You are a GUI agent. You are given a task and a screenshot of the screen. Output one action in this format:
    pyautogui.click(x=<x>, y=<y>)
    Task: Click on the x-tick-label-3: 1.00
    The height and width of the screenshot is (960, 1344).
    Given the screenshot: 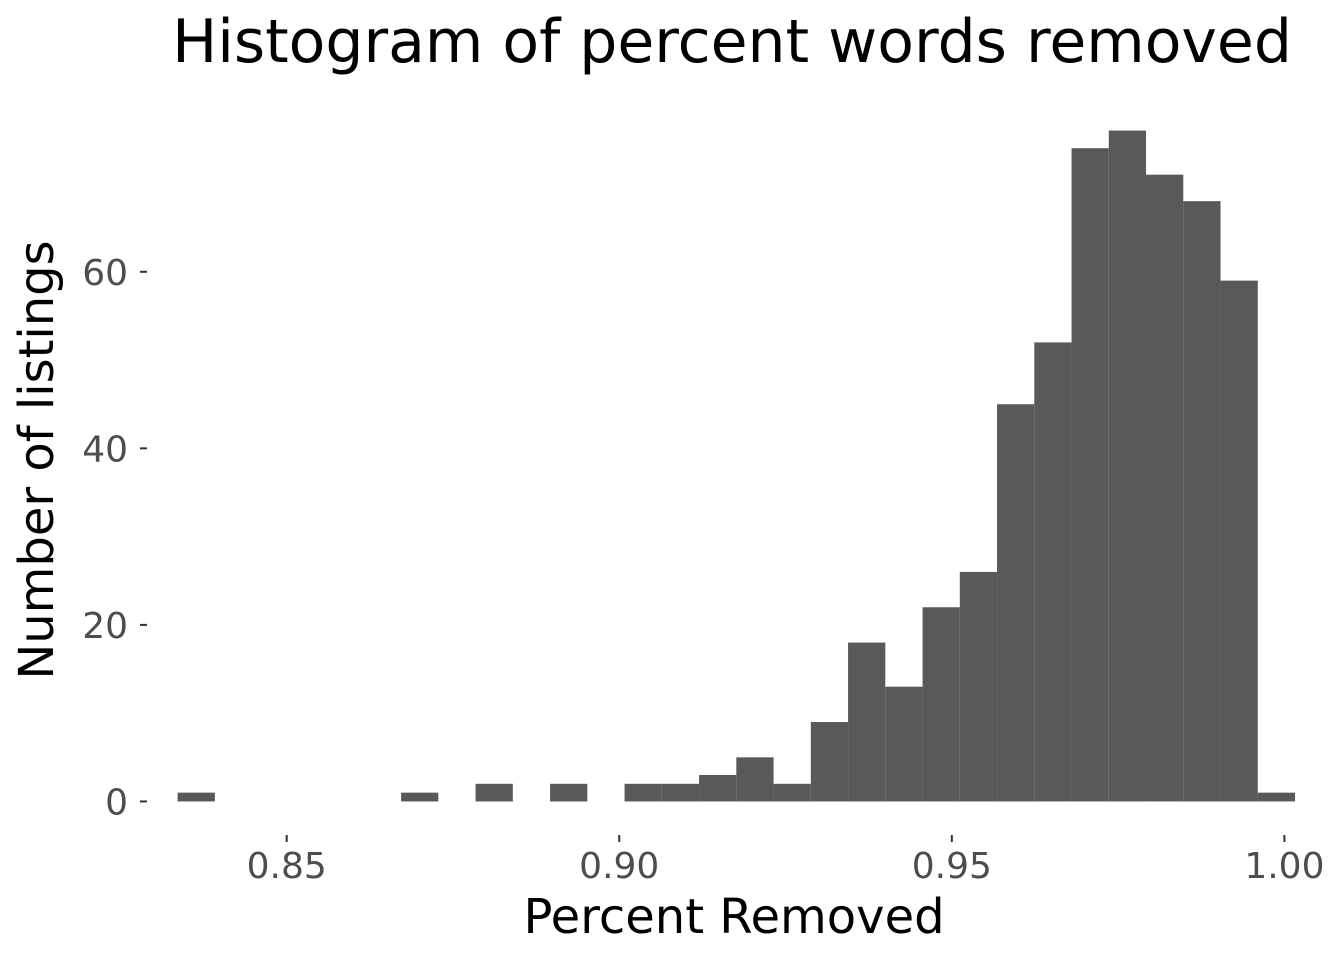 What is the action you would take?
    pyautogui.click(x=1284, y=866)
    